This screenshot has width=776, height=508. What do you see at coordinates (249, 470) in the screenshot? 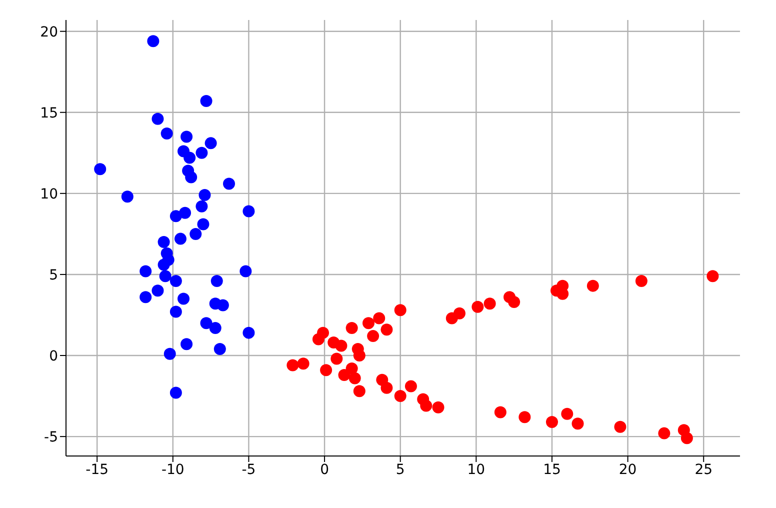
I see `x-tick-label: -5` at bounding box center [249, 470].